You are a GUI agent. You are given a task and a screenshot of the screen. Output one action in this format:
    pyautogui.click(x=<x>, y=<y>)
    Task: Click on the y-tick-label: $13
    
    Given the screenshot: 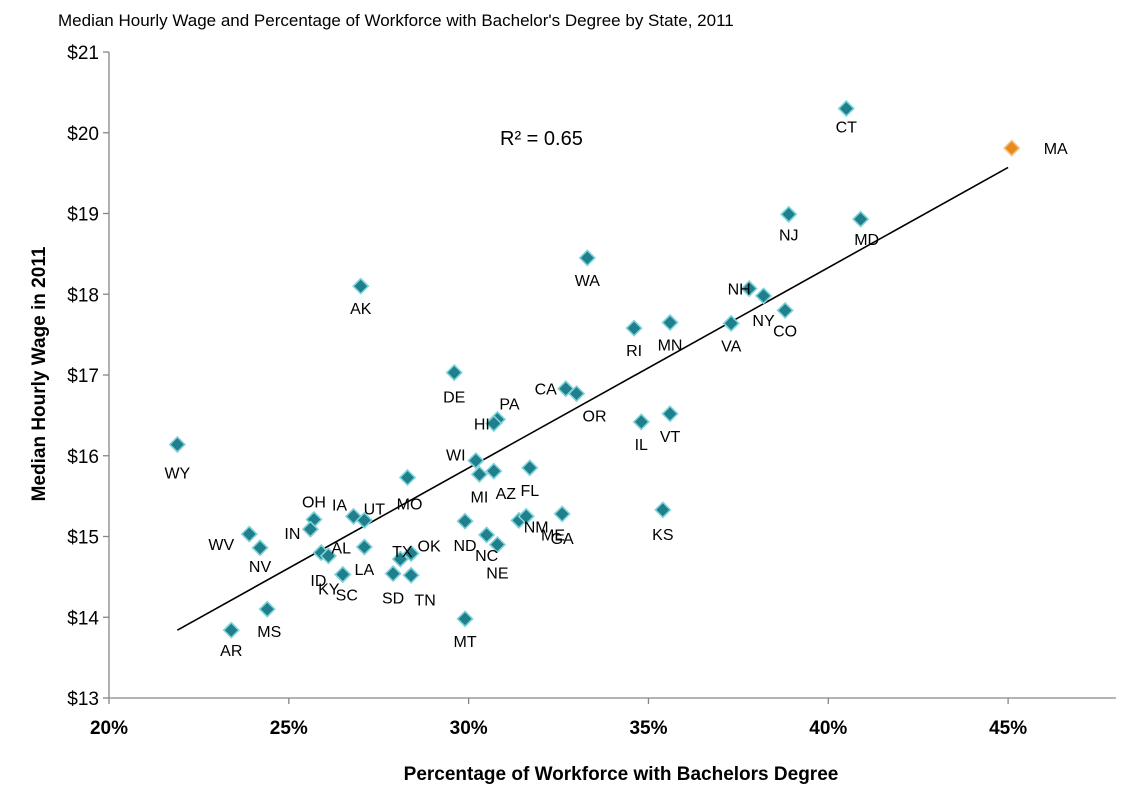 What is the action you would take?
    pyautogui.click(x=83, y=699)
    